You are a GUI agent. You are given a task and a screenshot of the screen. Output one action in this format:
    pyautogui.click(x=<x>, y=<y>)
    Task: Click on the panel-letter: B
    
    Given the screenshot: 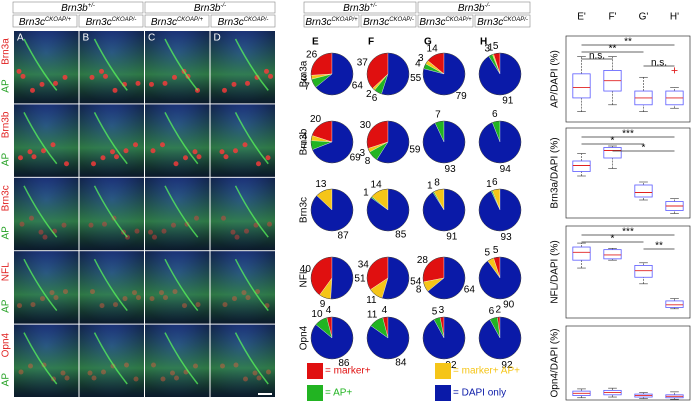 What is the action you would take?
    pyautogui.click(x=86, y=38)
    